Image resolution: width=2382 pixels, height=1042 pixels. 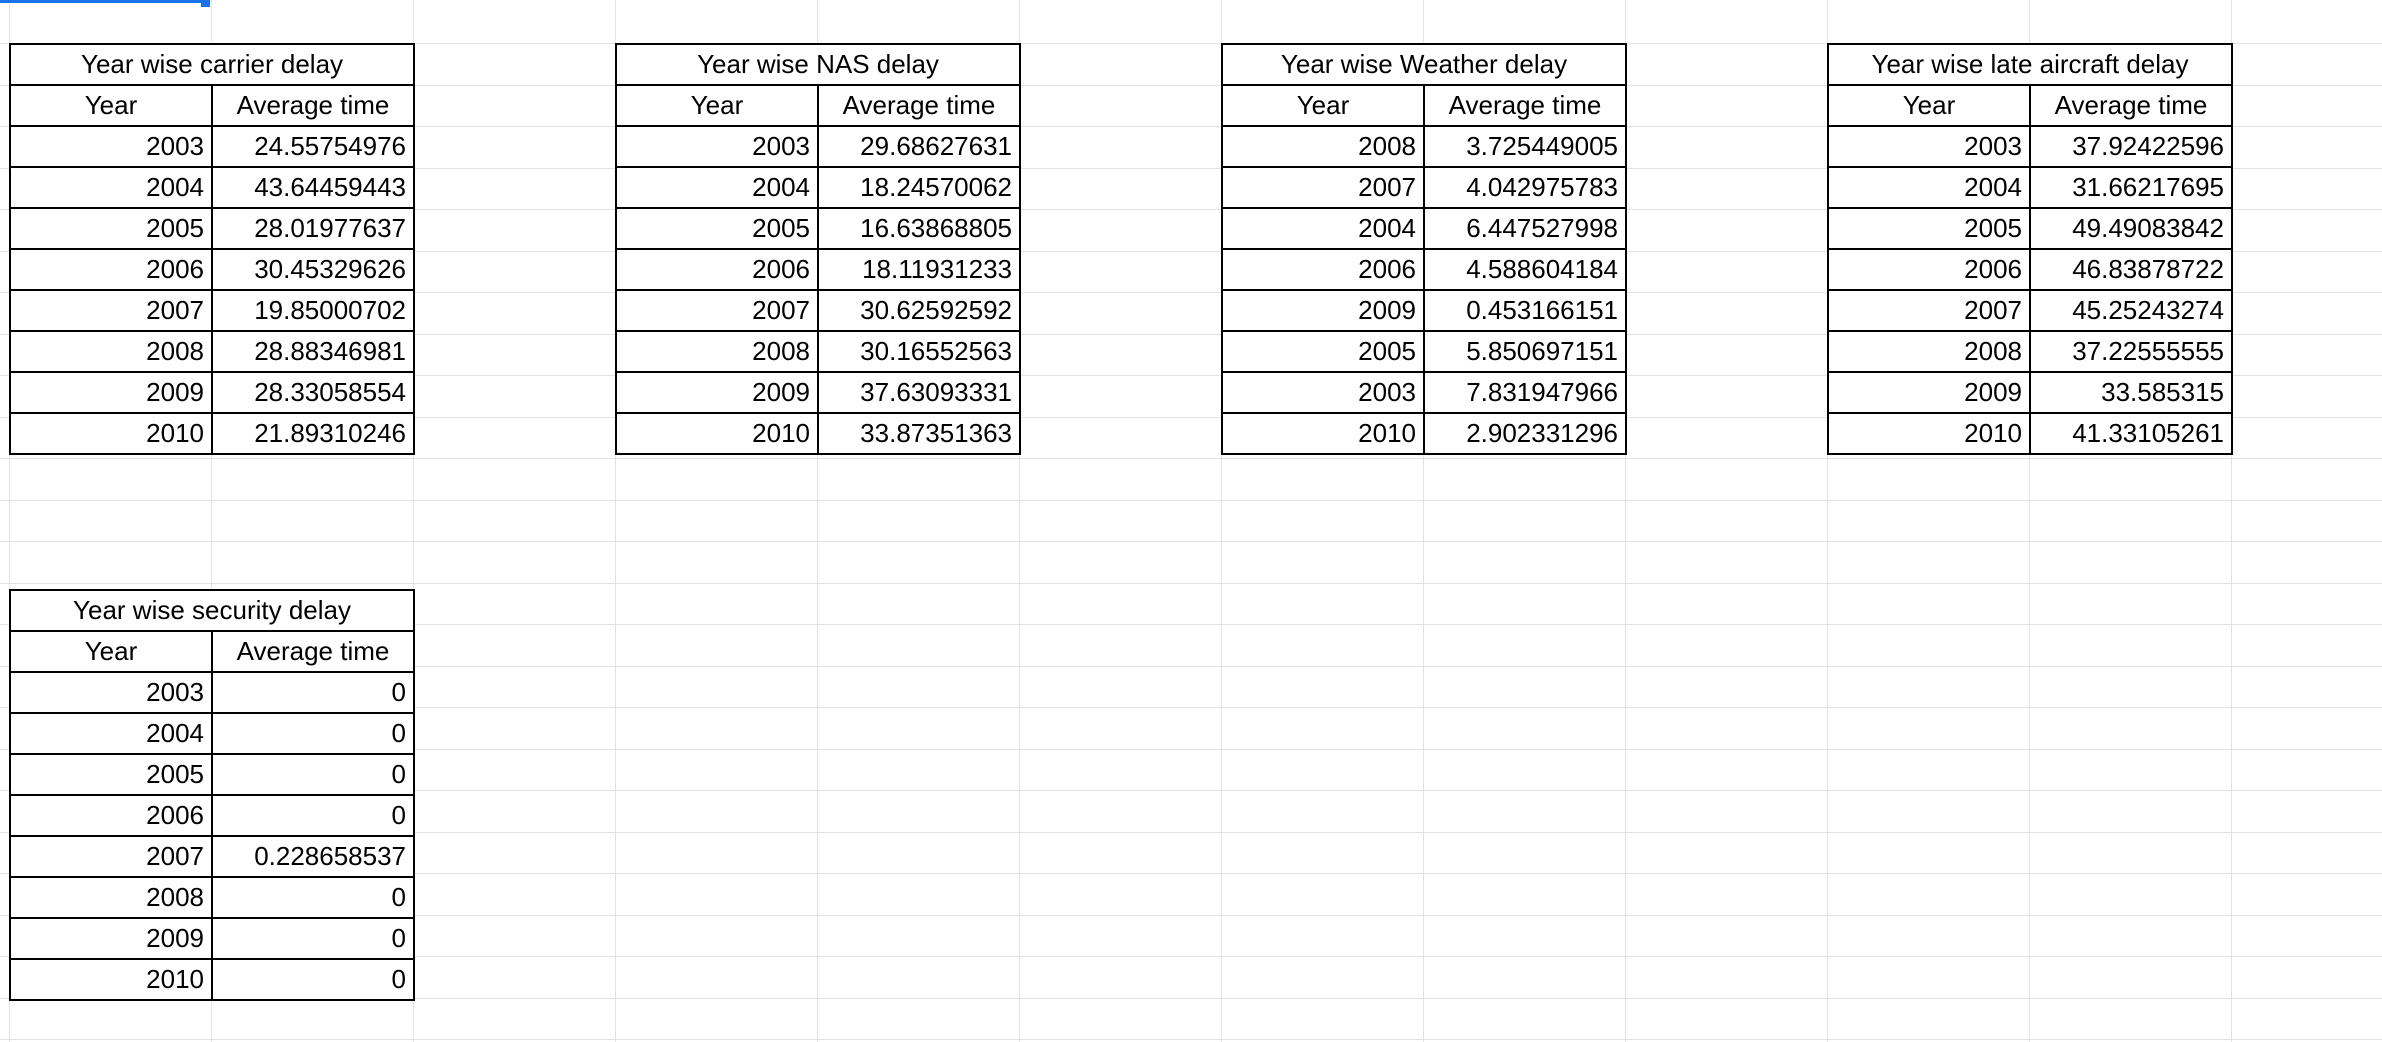 I want to click on value-cell: 30.16552563, so click(x=919, y=351).